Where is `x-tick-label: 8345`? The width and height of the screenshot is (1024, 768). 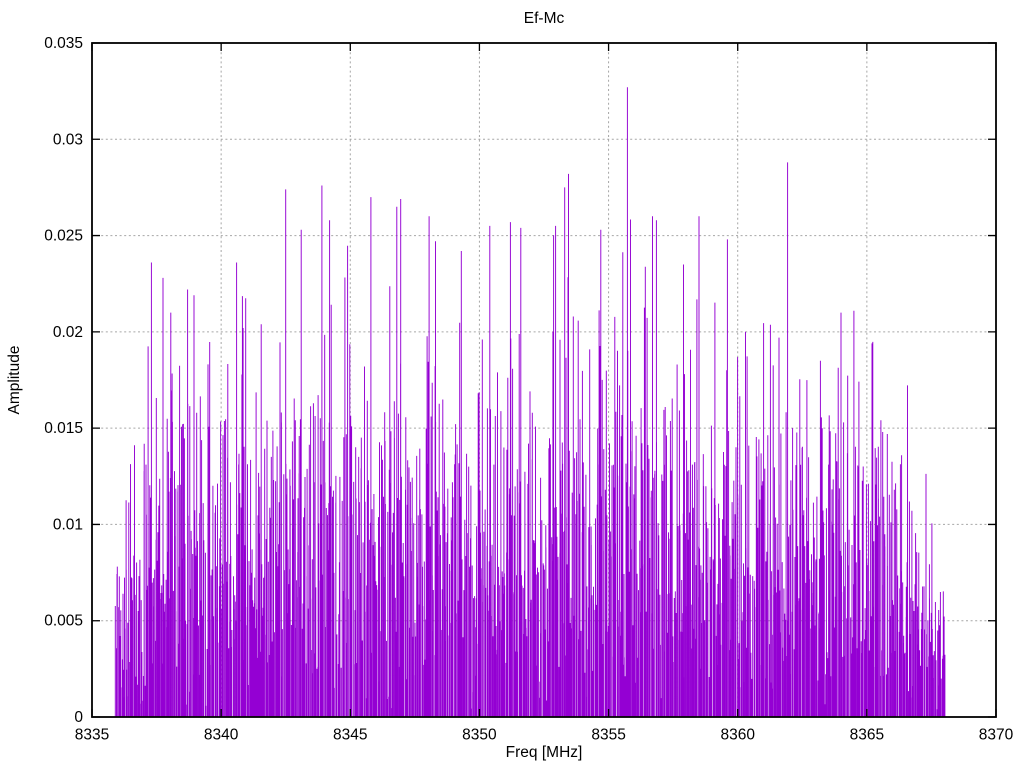 x-tick-label: 8345 is located at coordinates (350, 735).